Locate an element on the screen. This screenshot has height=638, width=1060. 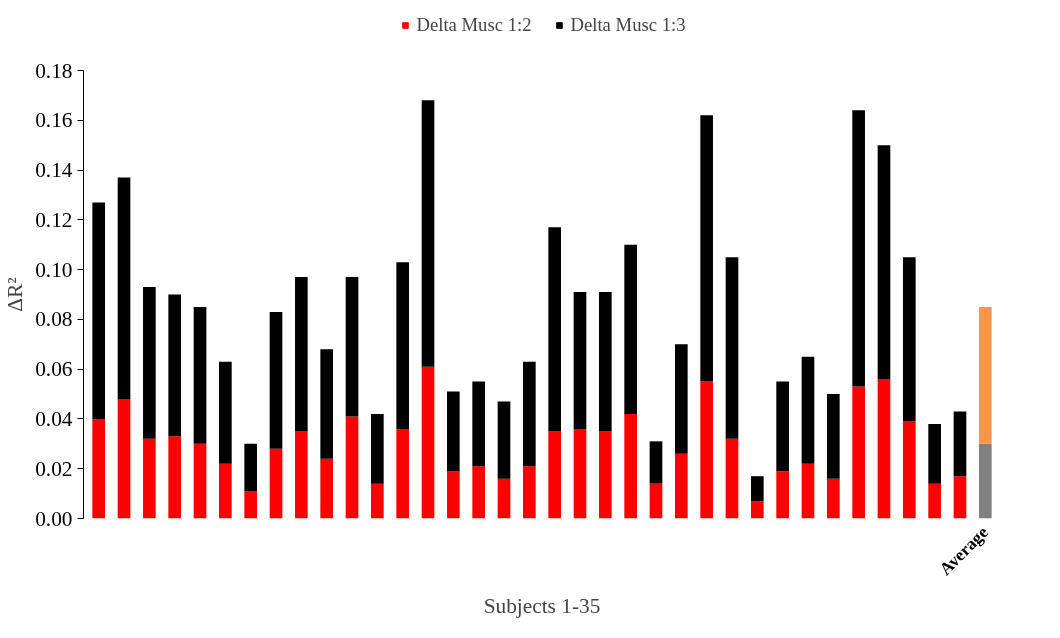
y-axis-title: ΔR² is located at coordinates (15, 294).